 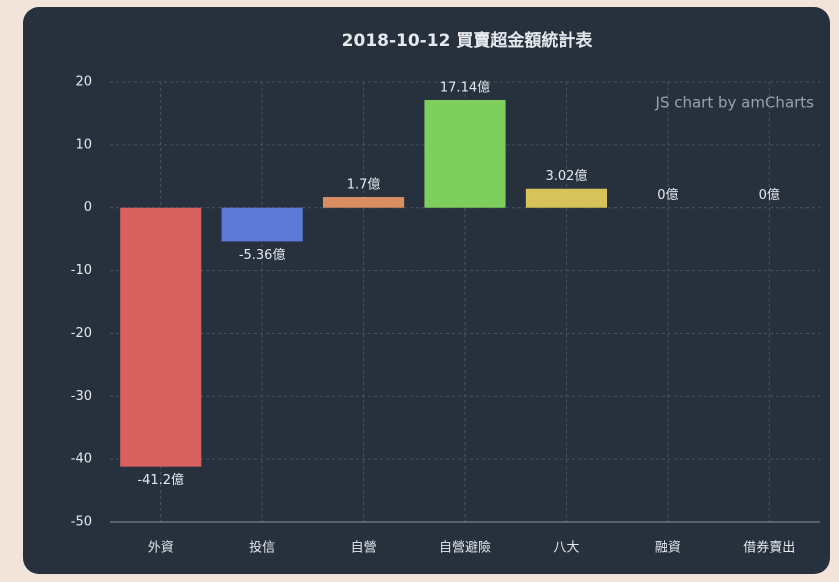 What do you see at coordinates (81, 522) in the screenshot?
I see `y-tick-label: -50` at bounding box center [81, 522].